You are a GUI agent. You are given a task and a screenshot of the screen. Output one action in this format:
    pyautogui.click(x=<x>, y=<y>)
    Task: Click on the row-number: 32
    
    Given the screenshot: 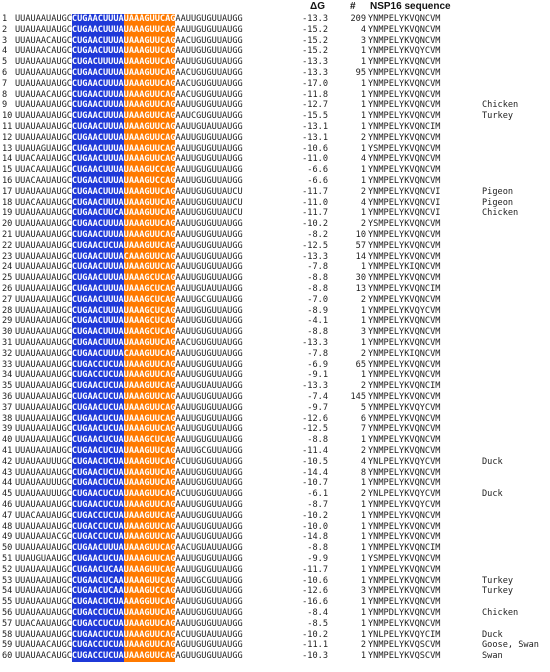 What is the action you would take?
    pyautogui.click(x=7, y=353)
    